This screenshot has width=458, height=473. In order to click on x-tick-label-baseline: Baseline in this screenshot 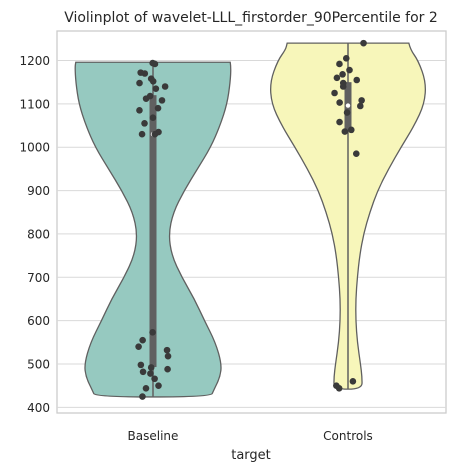, I will do `click(153, 436)`.